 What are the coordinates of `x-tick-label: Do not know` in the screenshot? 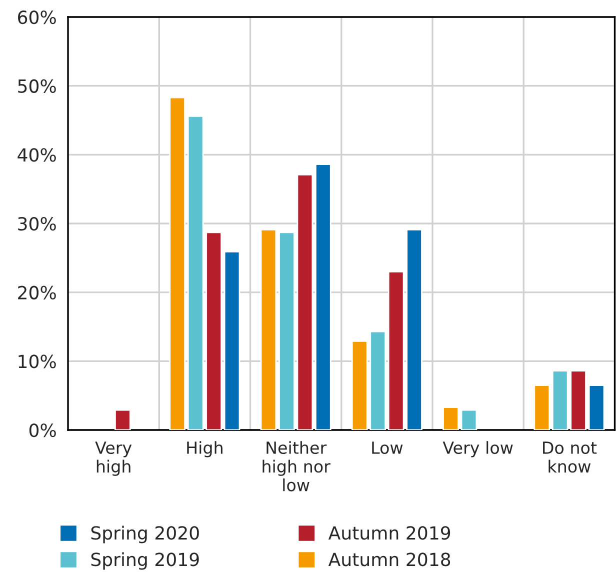 It's located at (570, 457).